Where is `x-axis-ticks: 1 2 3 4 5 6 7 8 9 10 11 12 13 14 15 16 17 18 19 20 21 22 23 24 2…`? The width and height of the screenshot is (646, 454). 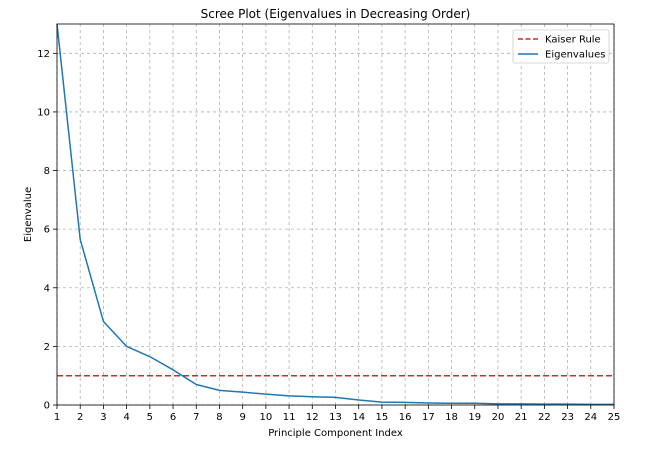 x-axis-ticks: 1 2 3 4 5 6 7 8 9 10 11 12 13 14 15 16 17 18 19 20 21 22 23 24 2… is located at coordinates (337, 414).